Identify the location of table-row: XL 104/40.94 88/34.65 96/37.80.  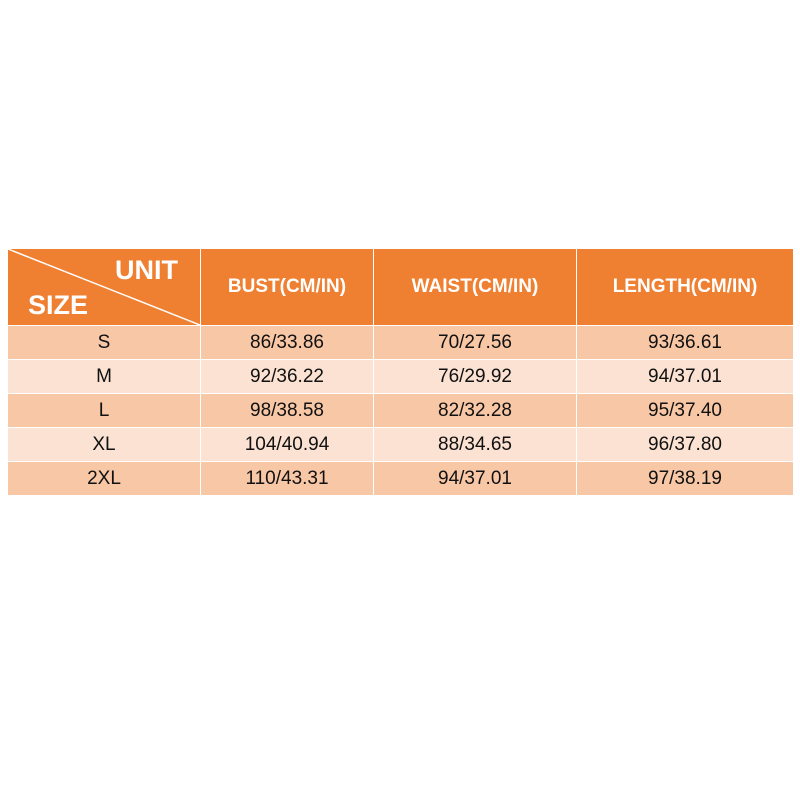
(400, 444).